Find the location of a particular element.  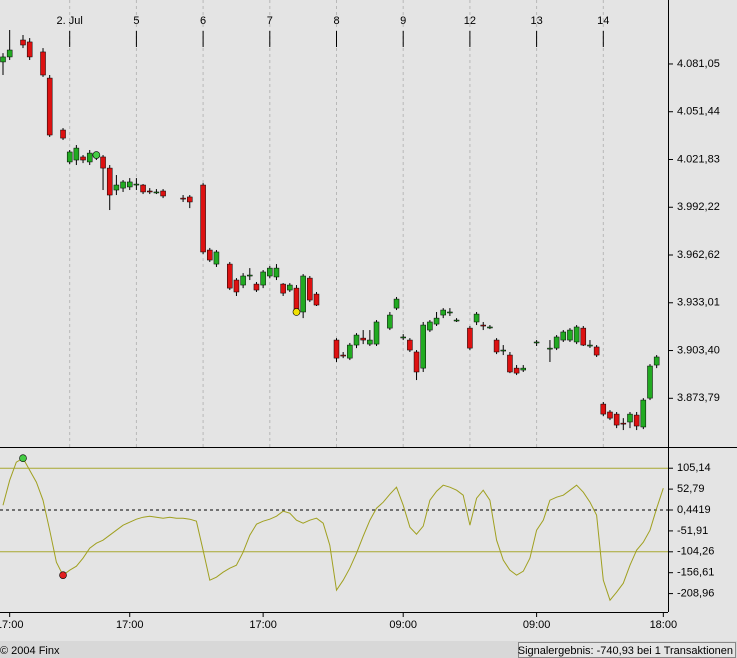

copyright: © 2004 Finx is located at coordinates (30, 651).